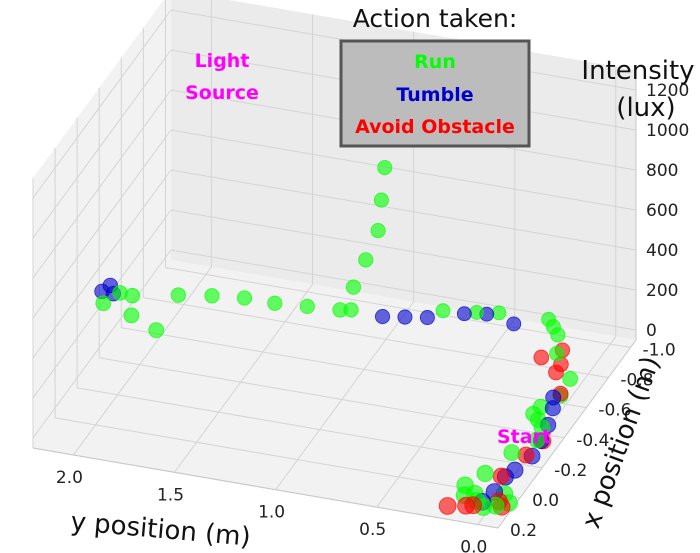  What do you see at coordinates (524, 437) in the screenshot?
I see `annotation-start: Start` at bounding box center [524, 437].